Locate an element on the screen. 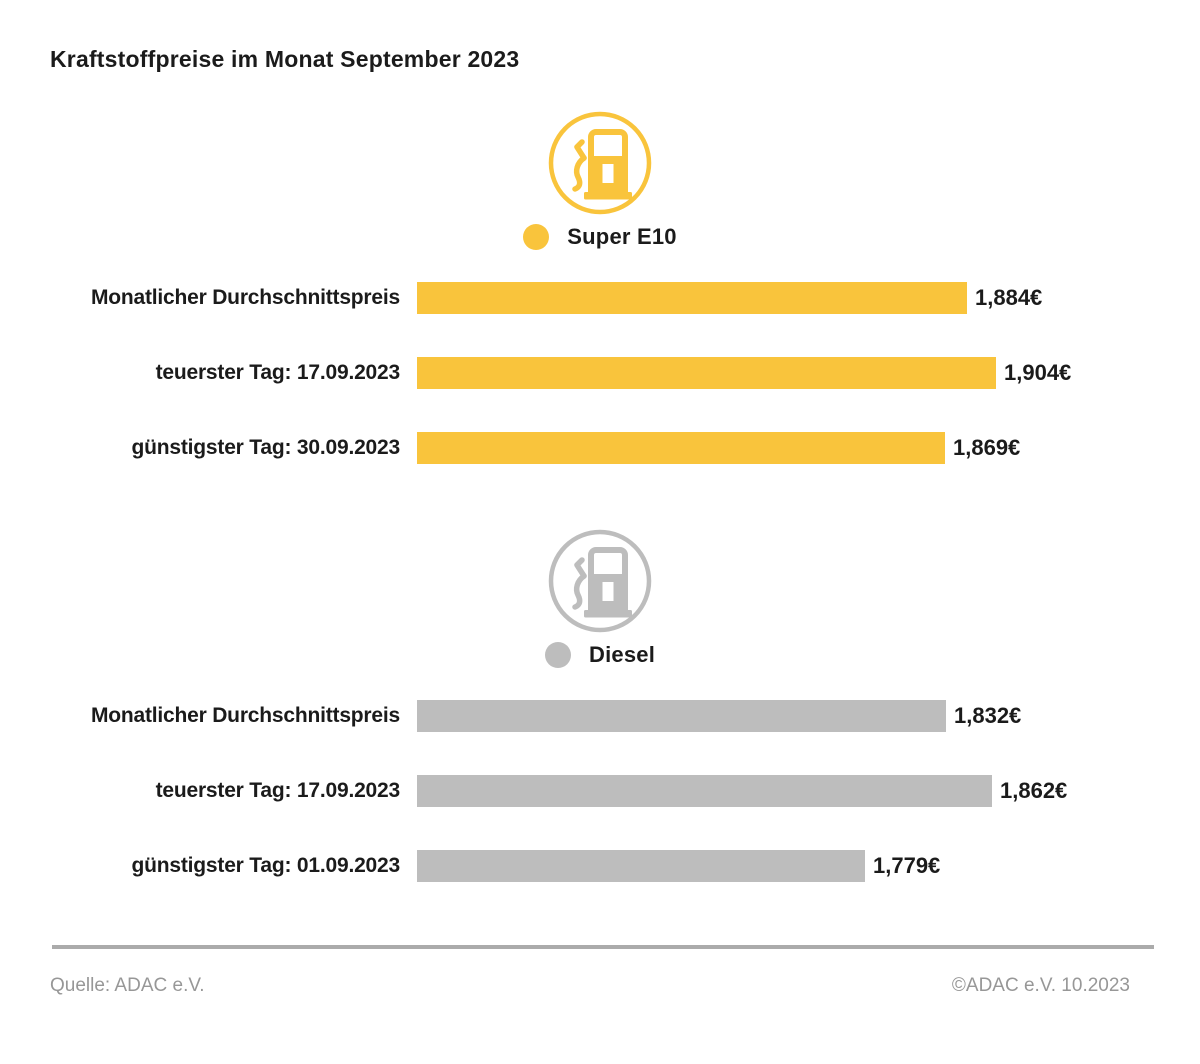 The width and height of the screenshot is (1200, 1064). bar-value: 1,779€ is located at coordinates (907, 865).